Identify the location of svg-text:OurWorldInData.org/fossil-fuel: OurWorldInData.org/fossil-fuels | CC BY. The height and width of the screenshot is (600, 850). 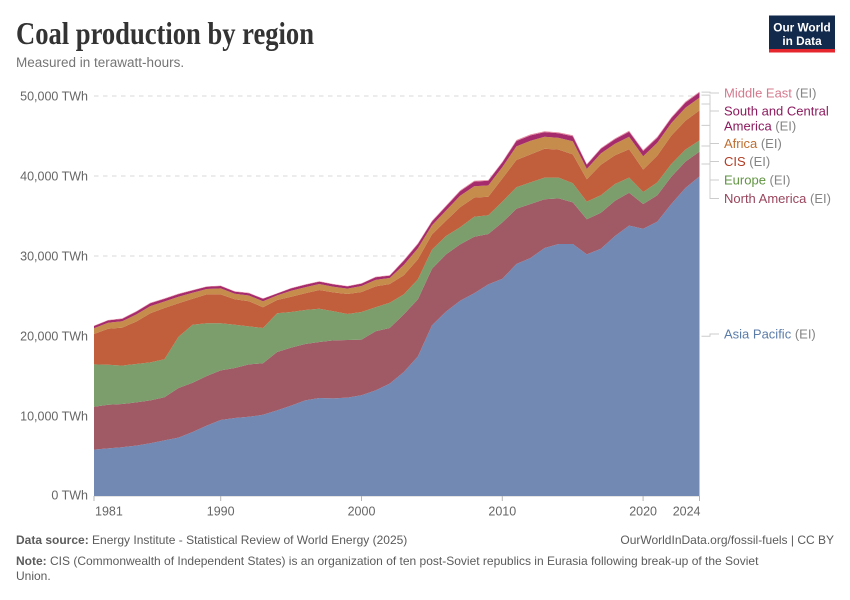
(727, 540).